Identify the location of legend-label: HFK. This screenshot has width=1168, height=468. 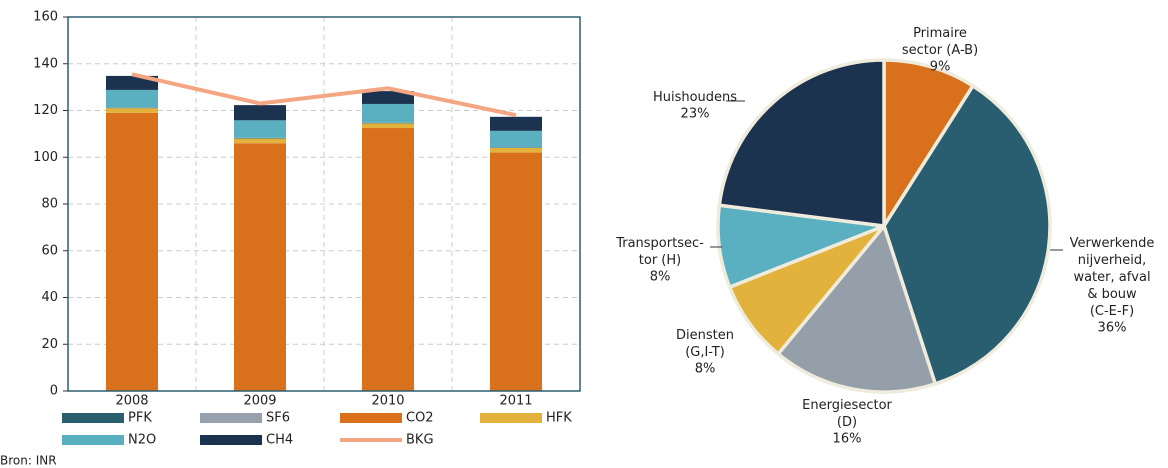
(559, 418).